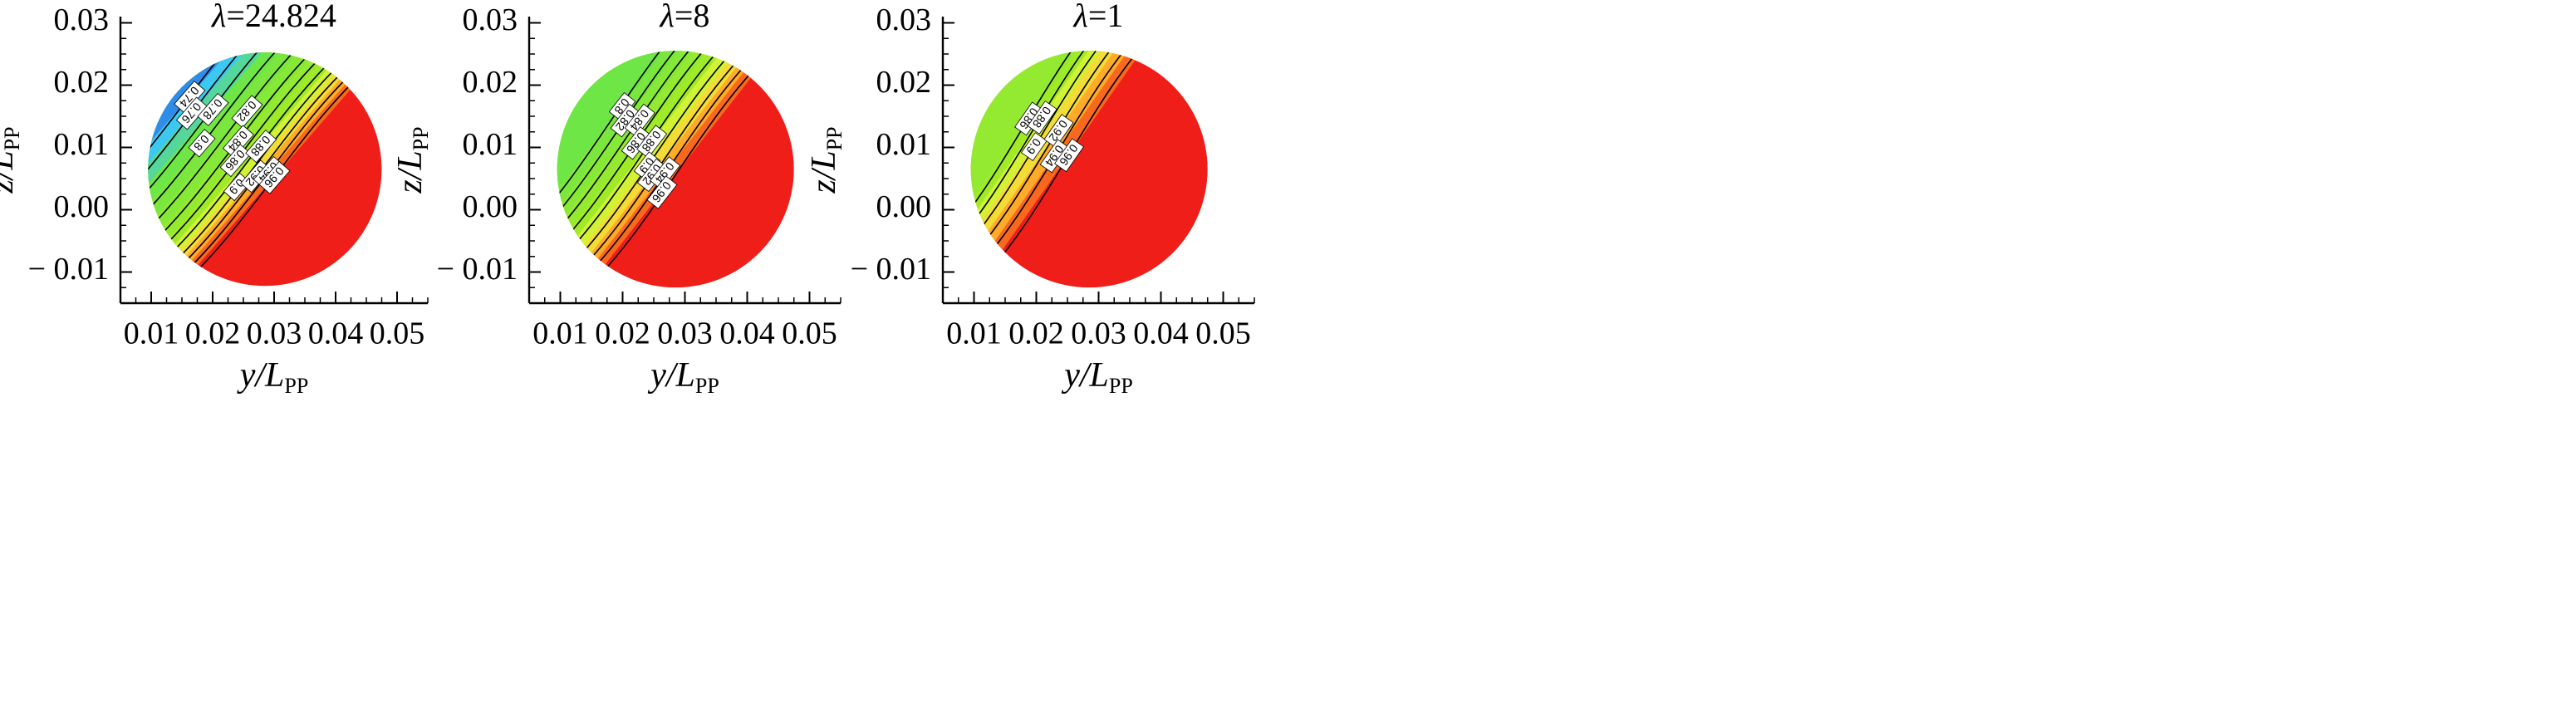  Describe the element at coordinates (202, 143) in the screenshot. I see `contour-label: 0.8` at that location.